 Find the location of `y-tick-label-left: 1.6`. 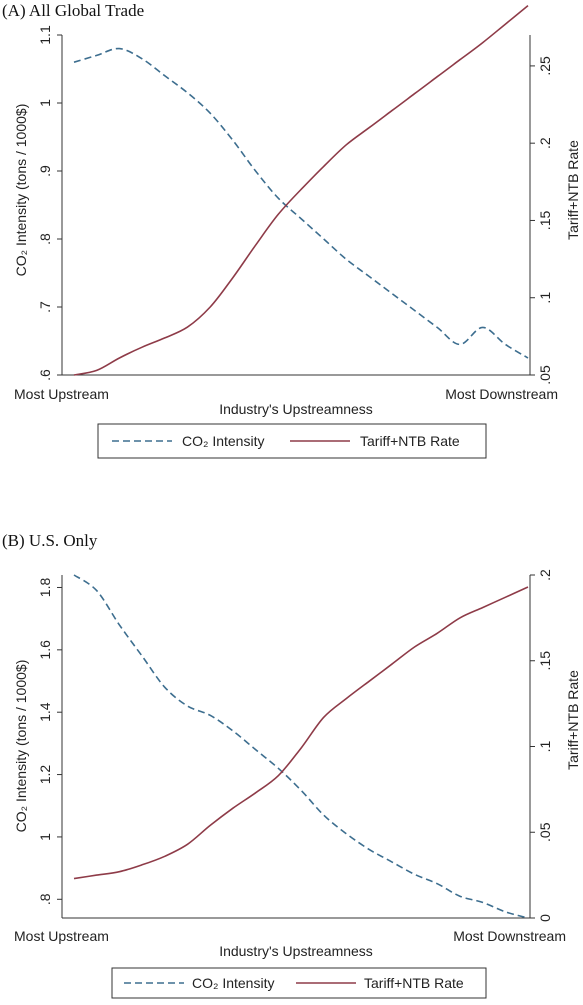

y-tick-label-left: 1.6 is located at coordinates (45, 650).